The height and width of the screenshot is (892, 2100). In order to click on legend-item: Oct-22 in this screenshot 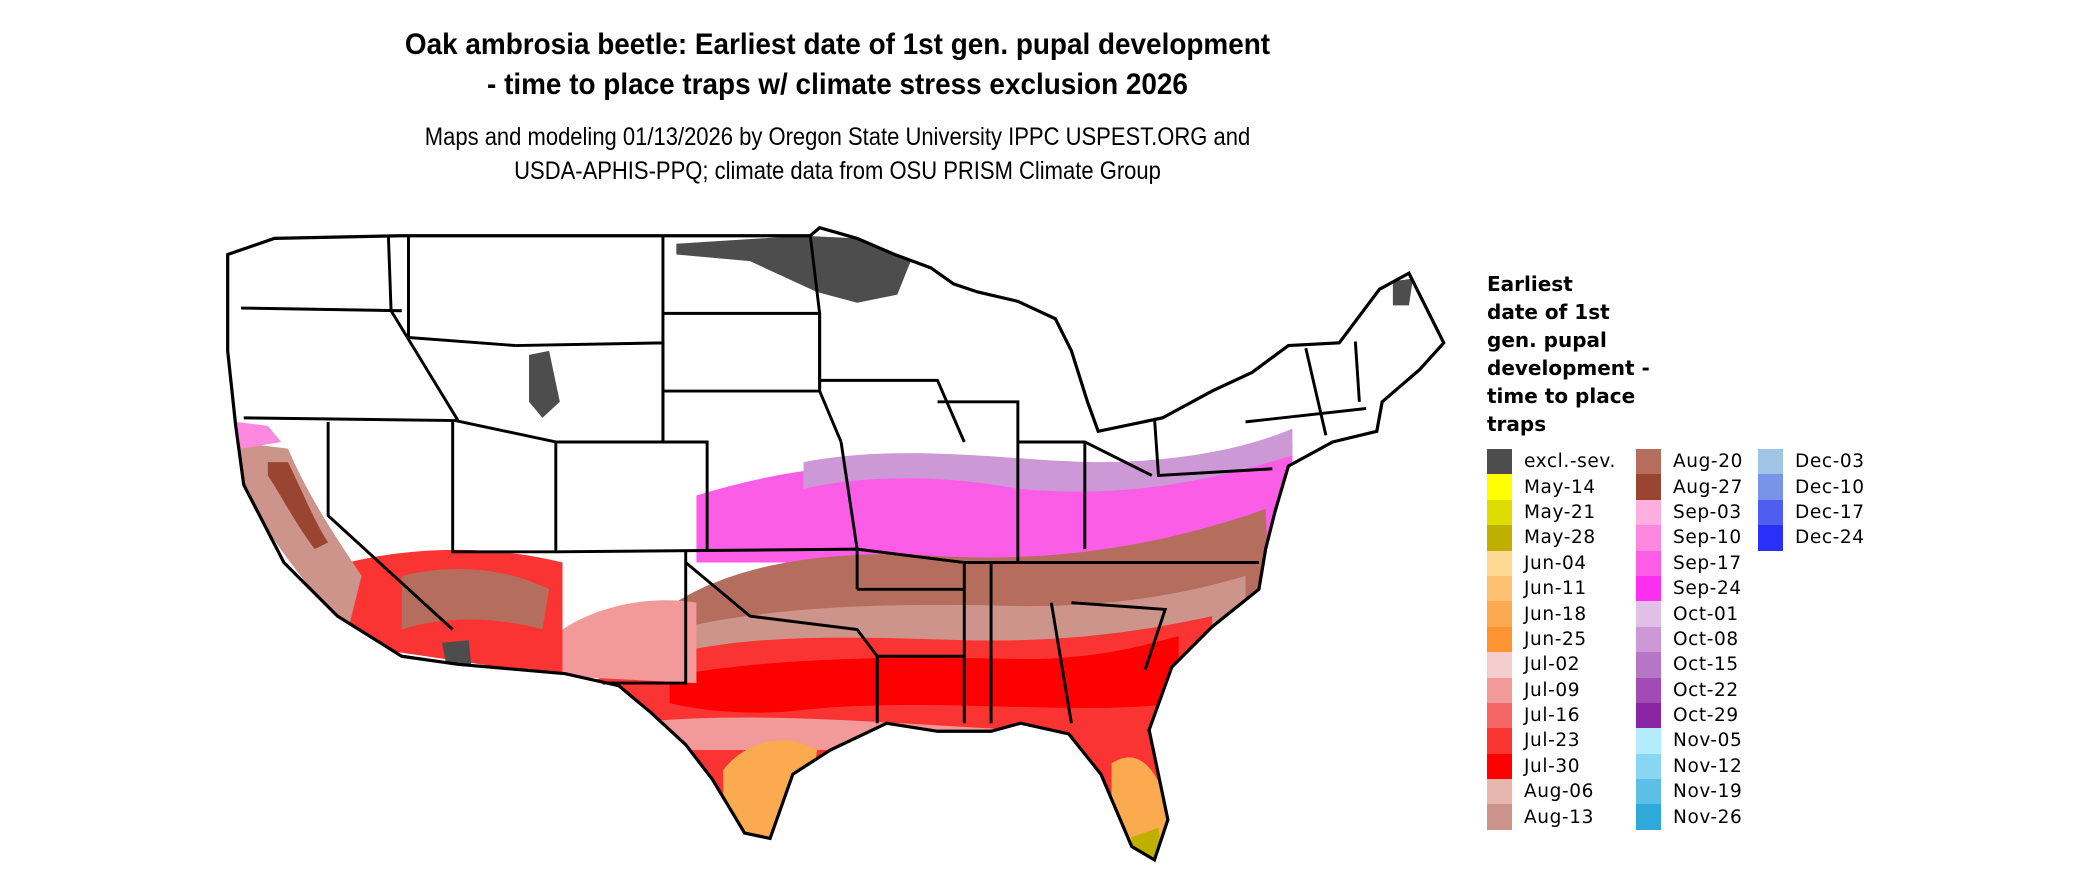, I will do `click(1689, 690)`.